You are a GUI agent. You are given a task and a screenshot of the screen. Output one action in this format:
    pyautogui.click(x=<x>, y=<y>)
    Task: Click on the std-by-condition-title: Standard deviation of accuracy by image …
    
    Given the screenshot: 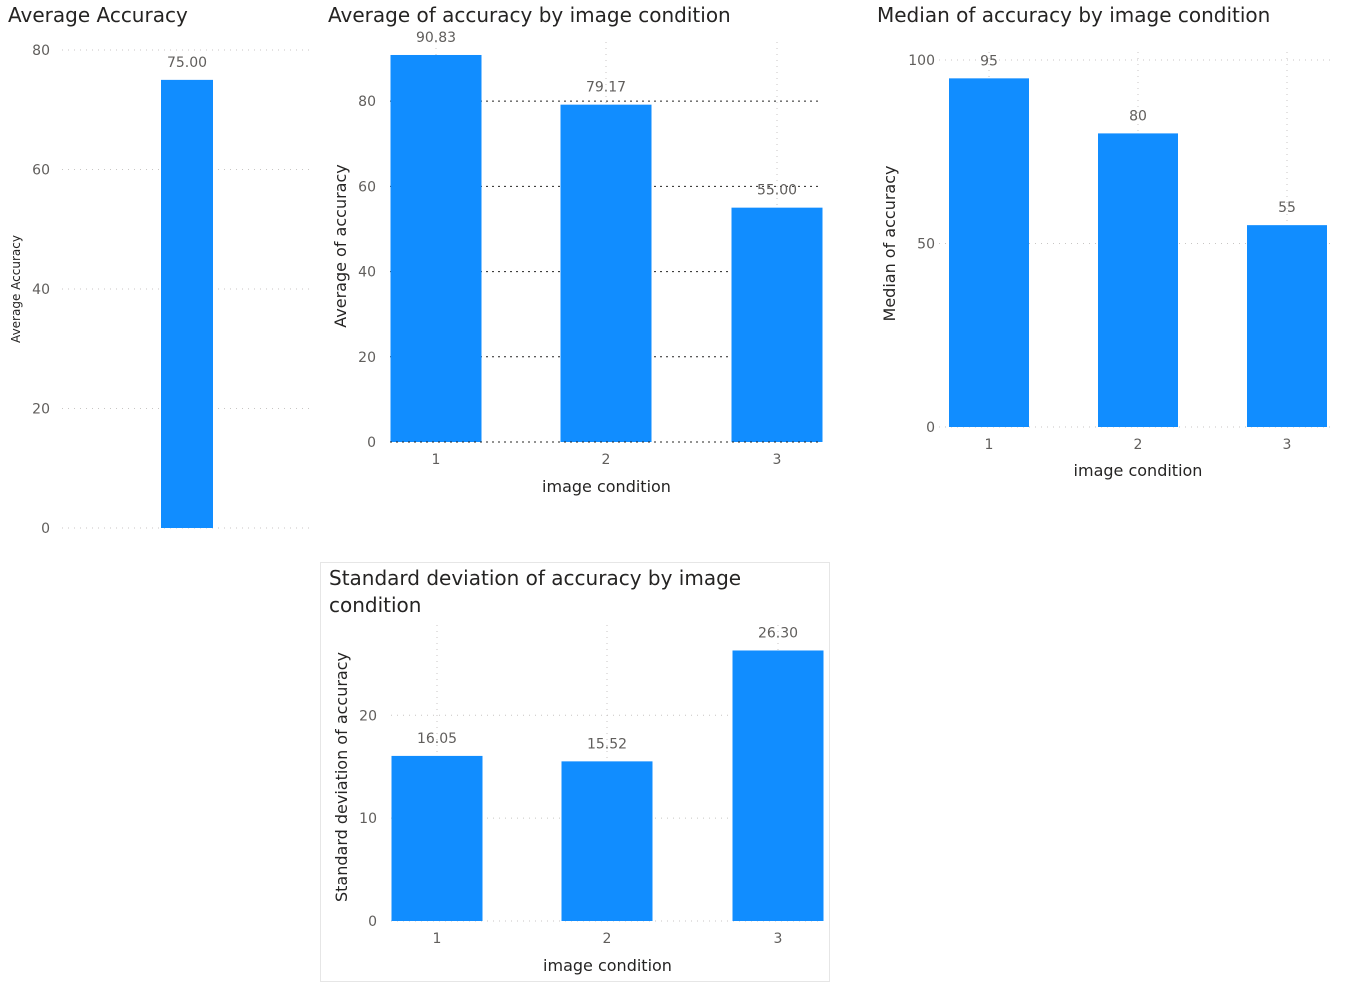 What is the action you would take?
    pyautogui.click(x=535, y=591)
    